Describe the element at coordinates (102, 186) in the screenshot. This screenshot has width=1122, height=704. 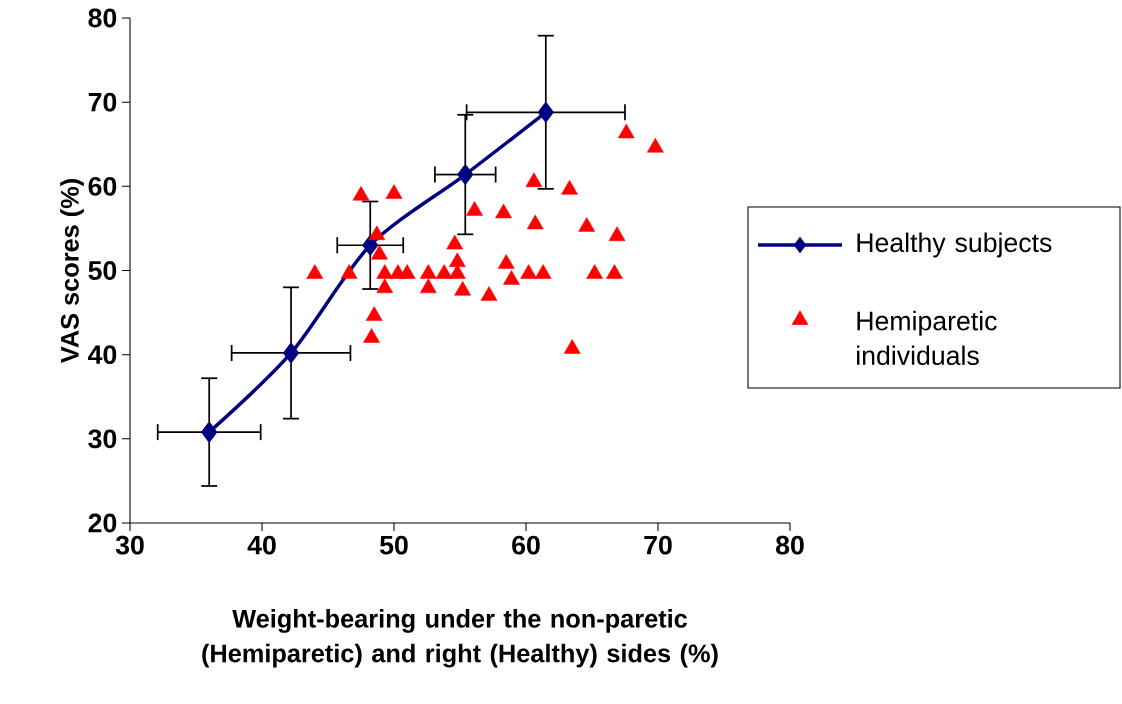
I see `y-tick-label: 60` at that location.